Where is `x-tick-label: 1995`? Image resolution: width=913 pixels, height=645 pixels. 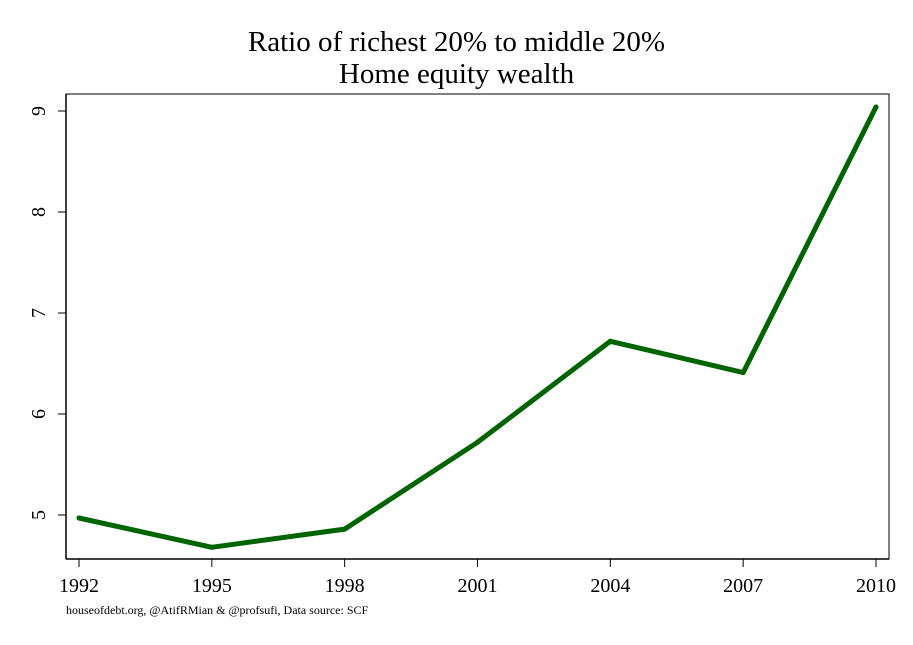 x-tick-label: 1995 is located at coordinates (212, 586).